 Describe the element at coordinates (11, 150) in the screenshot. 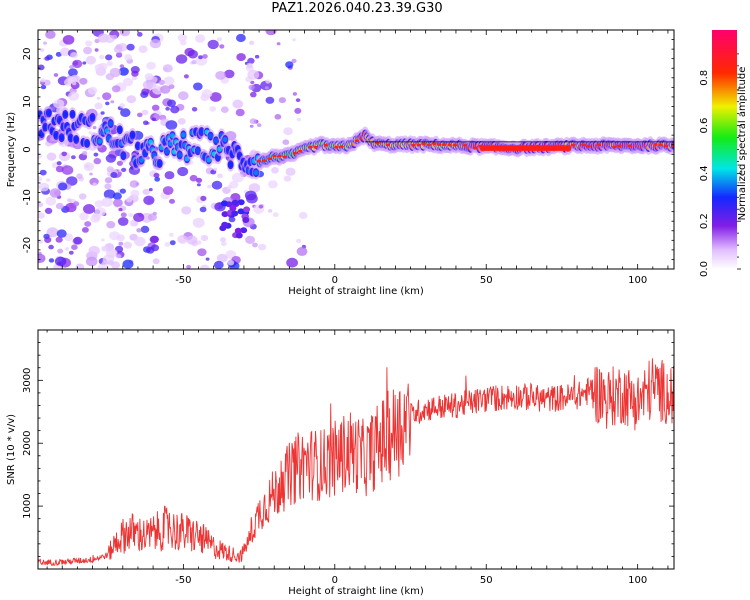

I see `spectrogram-y-label: Frequency (Hz)` at that location.